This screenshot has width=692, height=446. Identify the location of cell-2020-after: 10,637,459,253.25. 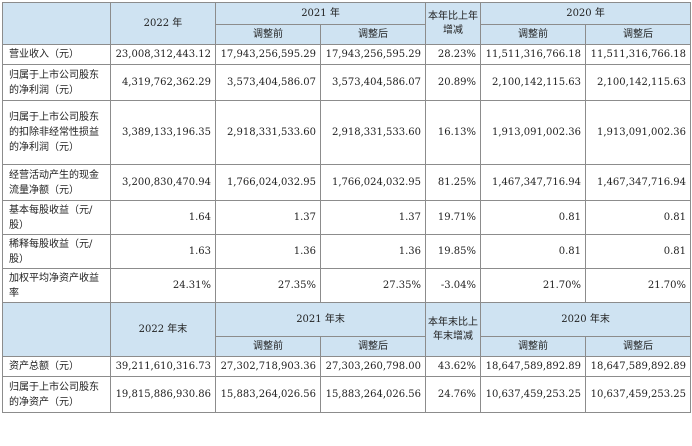
(638, 394).